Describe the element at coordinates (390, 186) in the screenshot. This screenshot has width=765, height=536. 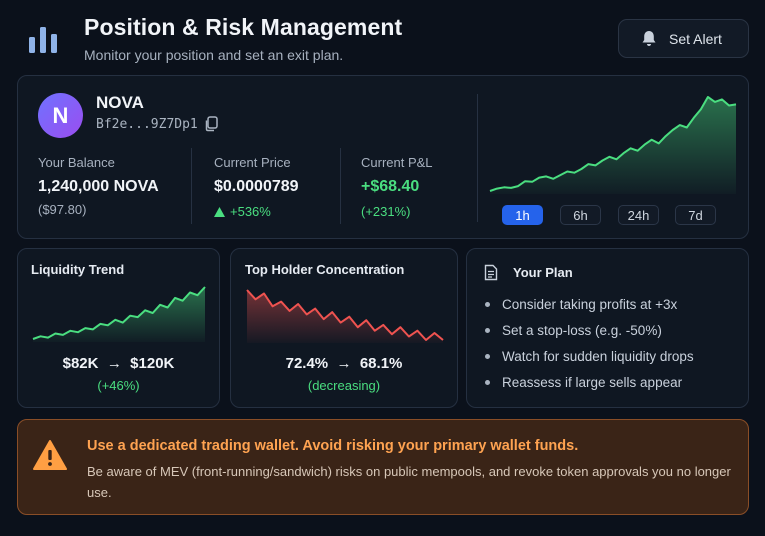
I see `pnl-value: +$68.40` at that location.